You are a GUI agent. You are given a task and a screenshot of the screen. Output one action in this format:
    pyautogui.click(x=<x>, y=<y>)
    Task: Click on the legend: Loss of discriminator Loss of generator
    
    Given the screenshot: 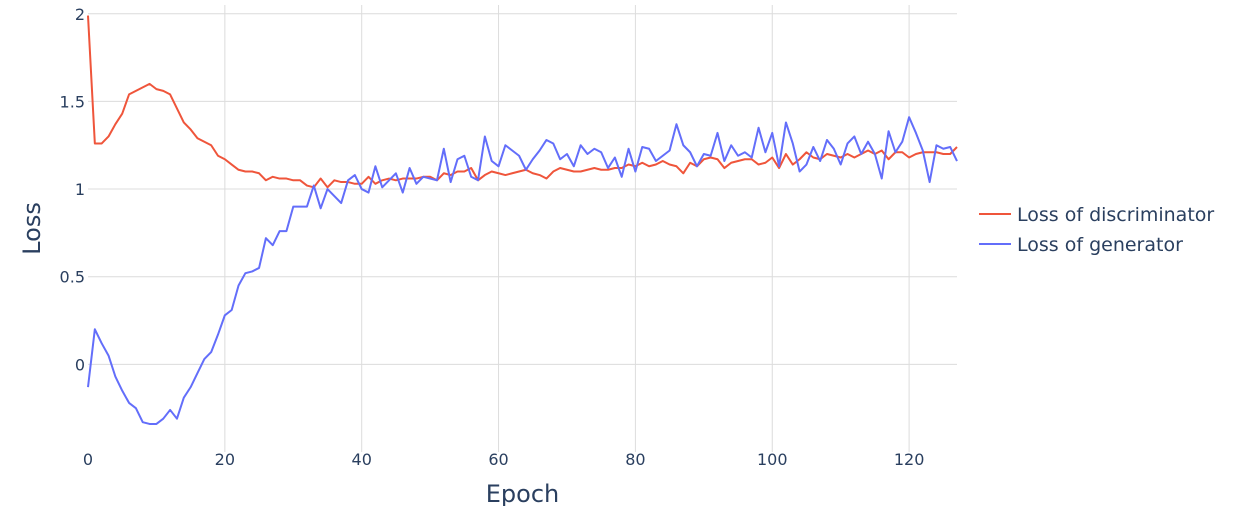 What is the action you would take?
    pyautogui.click(x=1096, y=230)
    